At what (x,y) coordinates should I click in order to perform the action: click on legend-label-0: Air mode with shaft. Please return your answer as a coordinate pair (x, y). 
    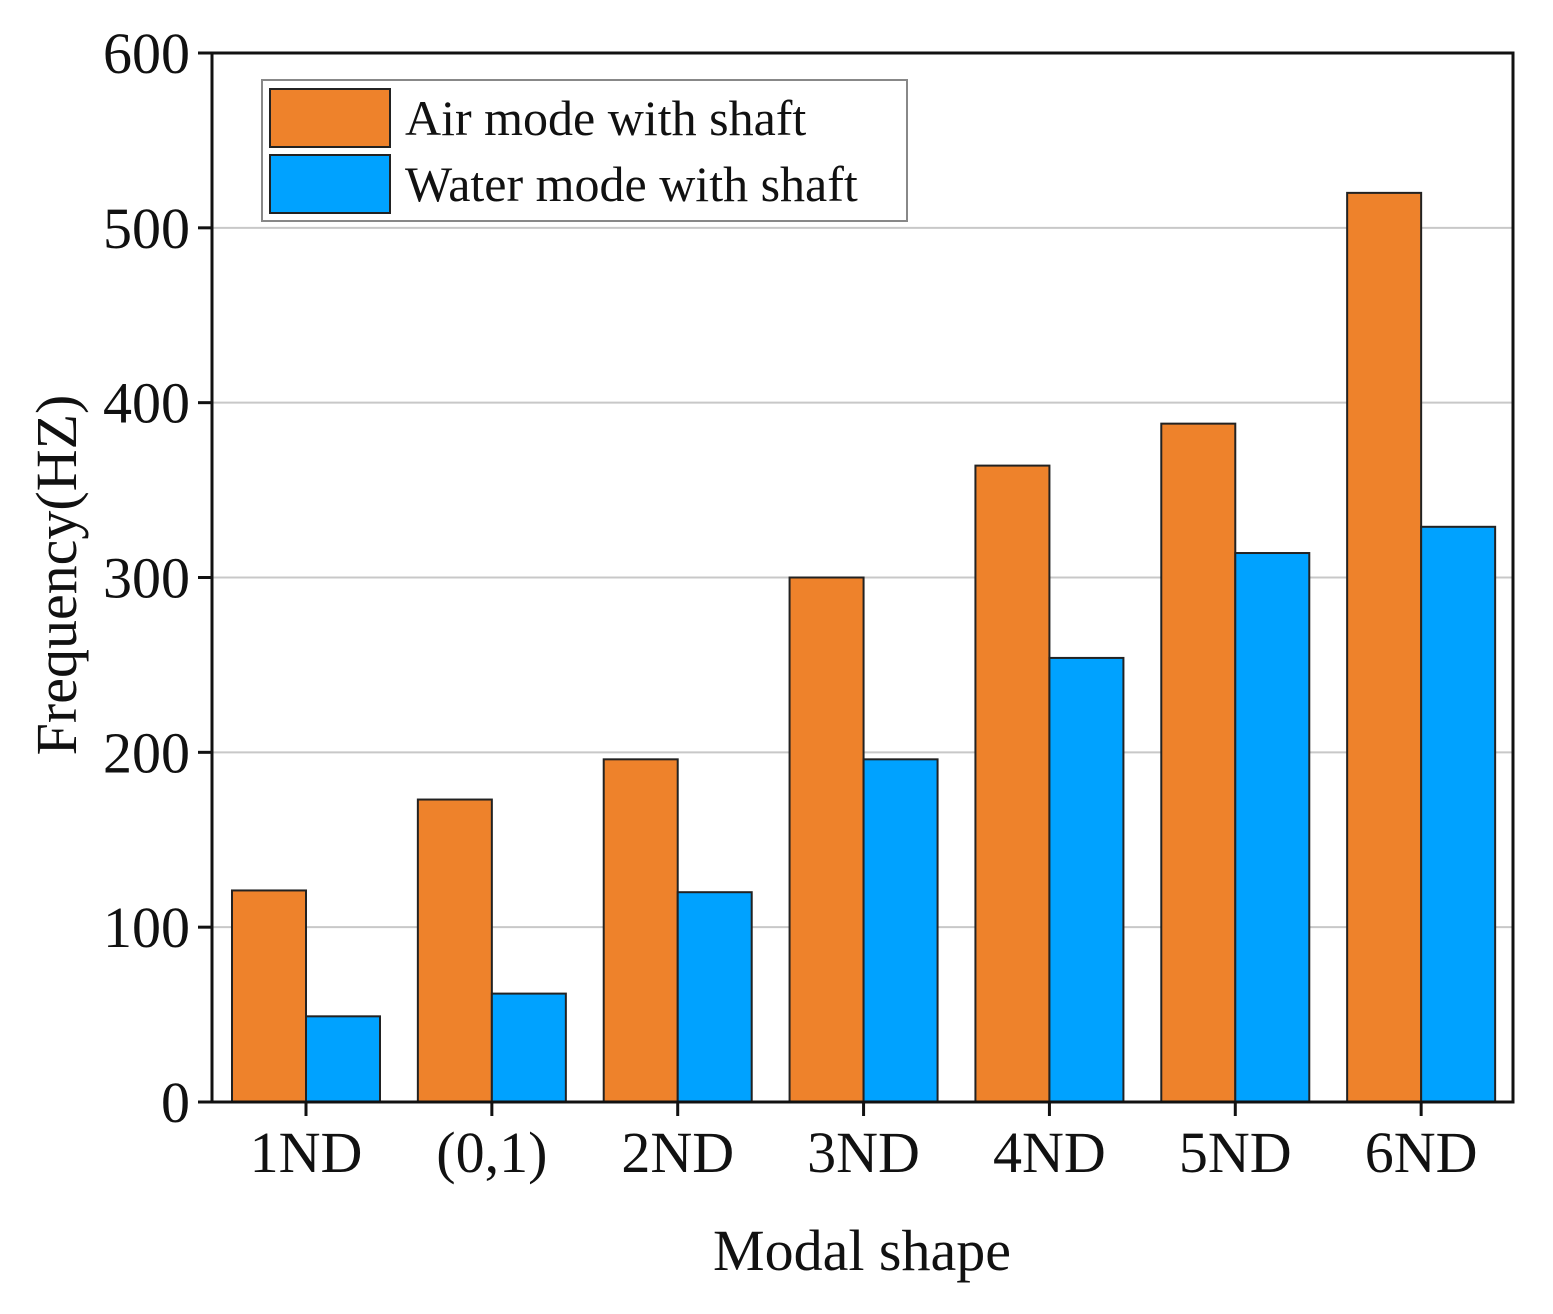
    Looking at the image, I should click on (605, 118).